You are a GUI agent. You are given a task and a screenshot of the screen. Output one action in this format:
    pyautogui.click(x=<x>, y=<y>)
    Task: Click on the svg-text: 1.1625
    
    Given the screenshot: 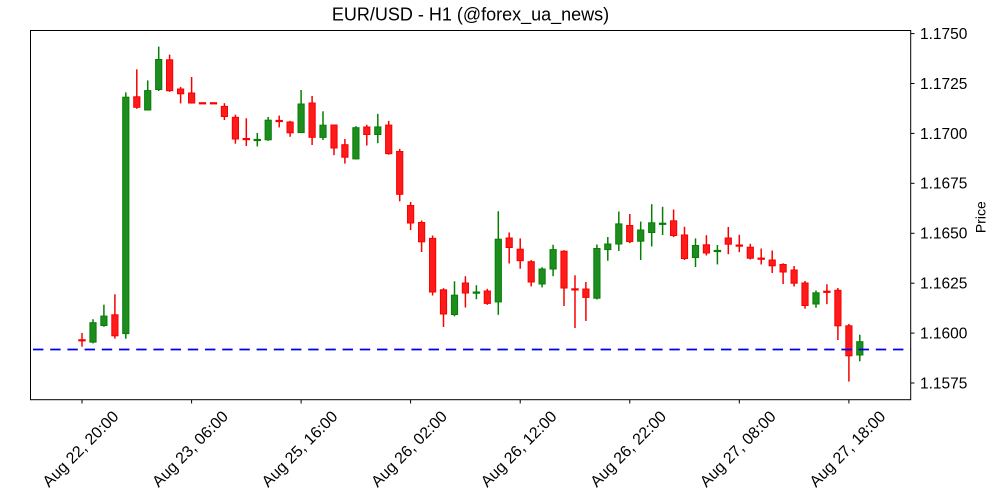 What is the action you would take?
    pyautogui.click(x=943, y=284)
    